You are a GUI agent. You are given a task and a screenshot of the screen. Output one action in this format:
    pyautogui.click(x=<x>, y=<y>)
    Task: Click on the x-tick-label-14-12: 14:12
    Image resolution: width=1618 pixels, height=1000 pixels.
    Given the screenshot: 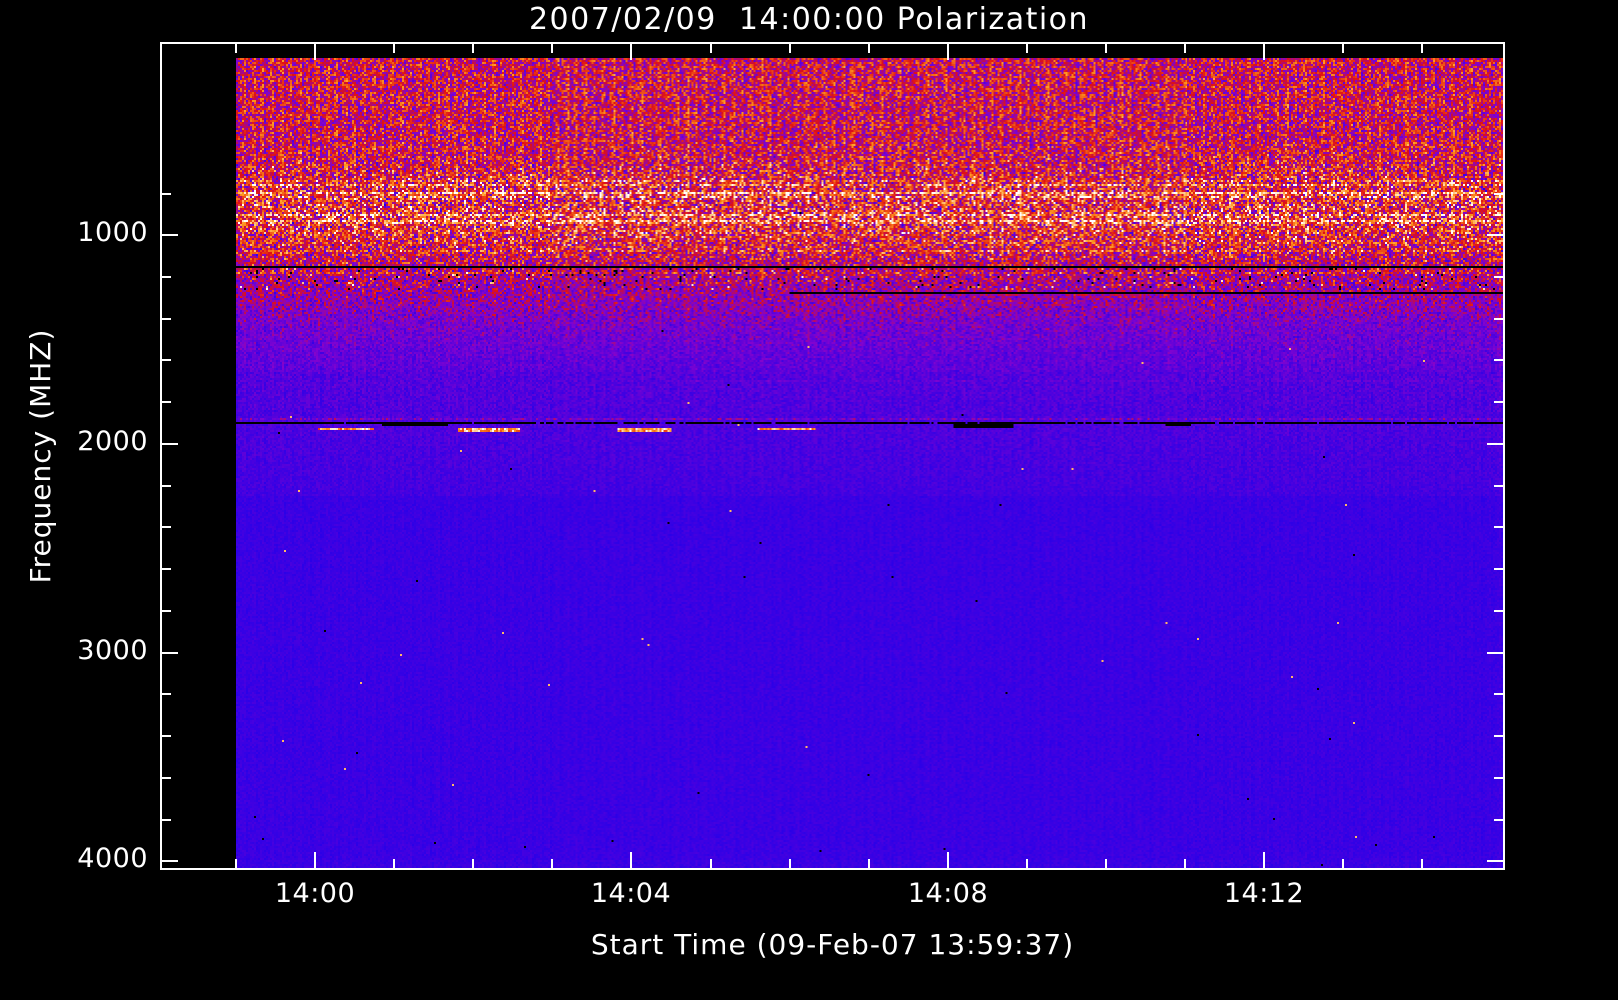 What is the action you would take?
    pyautogui.click(x=1264, y=893)
    